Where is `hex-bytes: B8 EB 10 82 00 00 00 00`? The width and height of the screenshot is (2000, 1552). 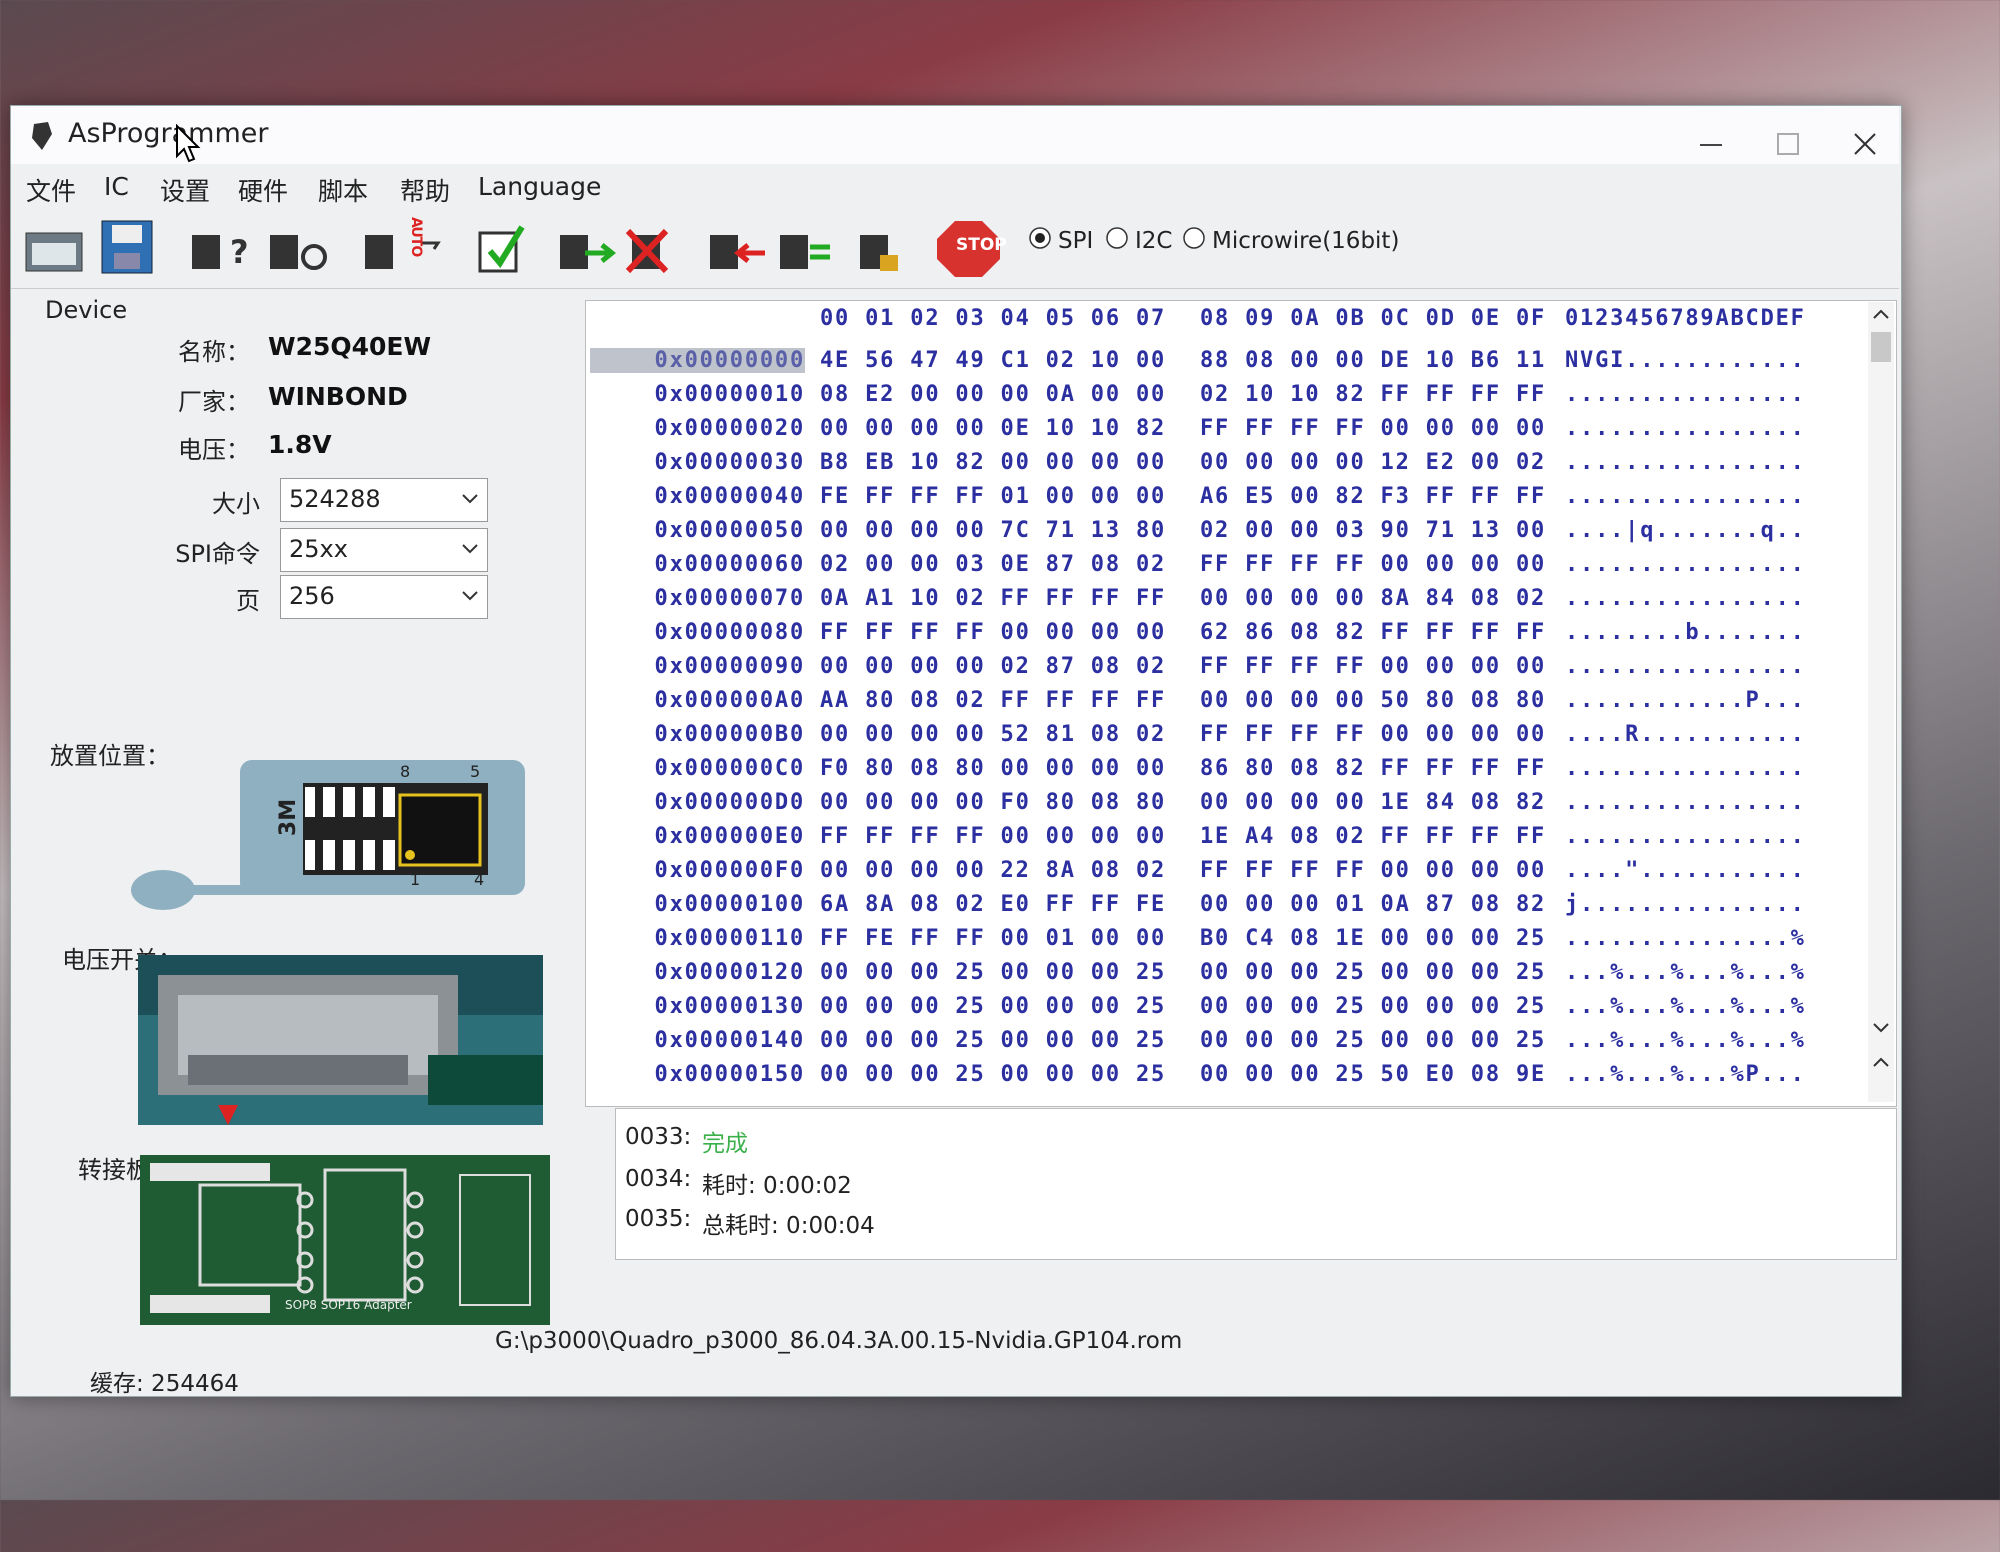 hex-bytes: B8 EB 10 82 00 00 00 00 is located at coordinates (993, 462).